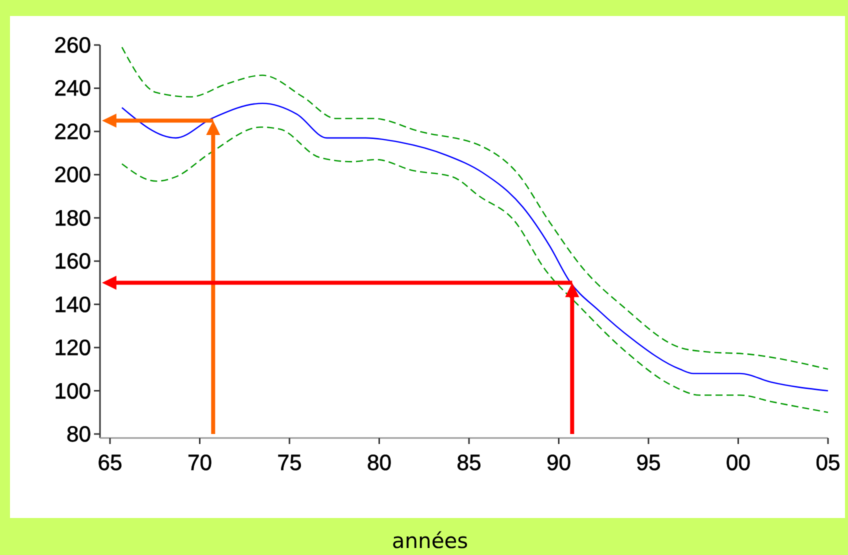 The width and height of the screenshot is (848, 555). I want to click on x-tick-label: 75, so click(289, 462).